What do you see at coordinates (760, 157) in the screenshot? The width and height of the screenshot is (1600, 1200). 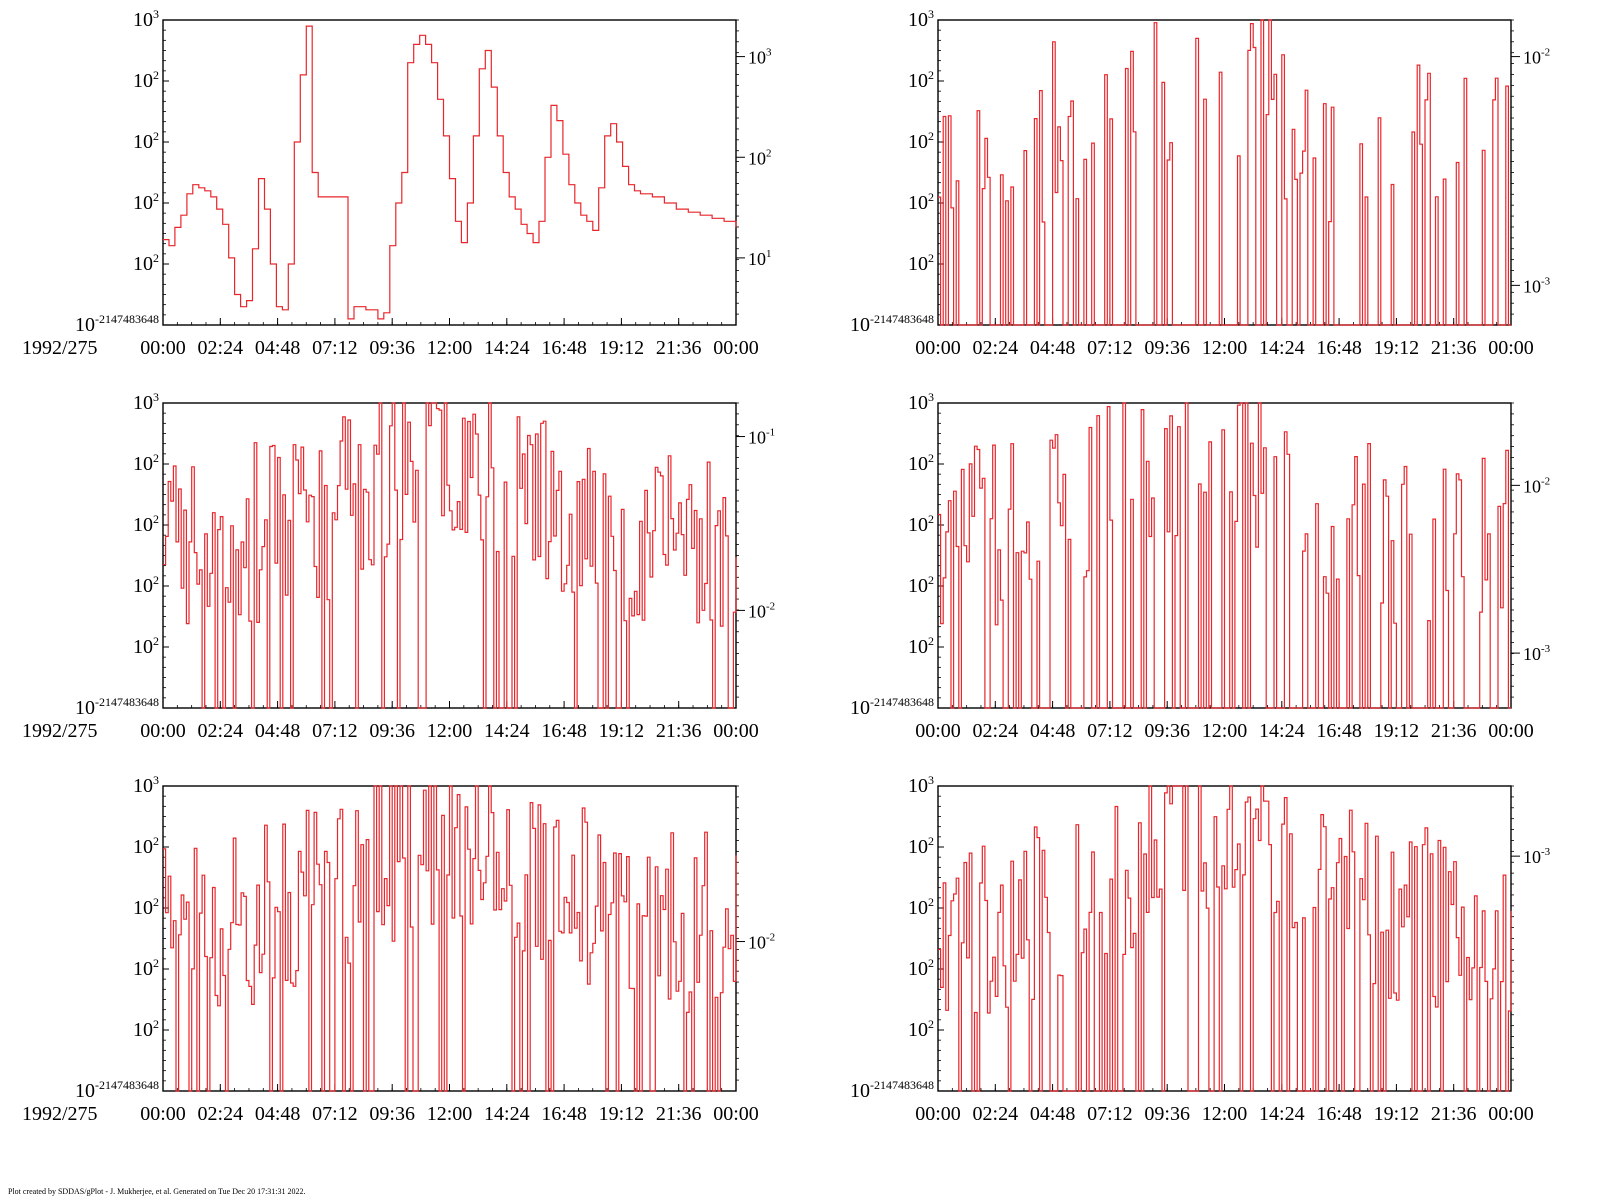 I see `right-tick-label: 10²` at bounding box center [760, 157].